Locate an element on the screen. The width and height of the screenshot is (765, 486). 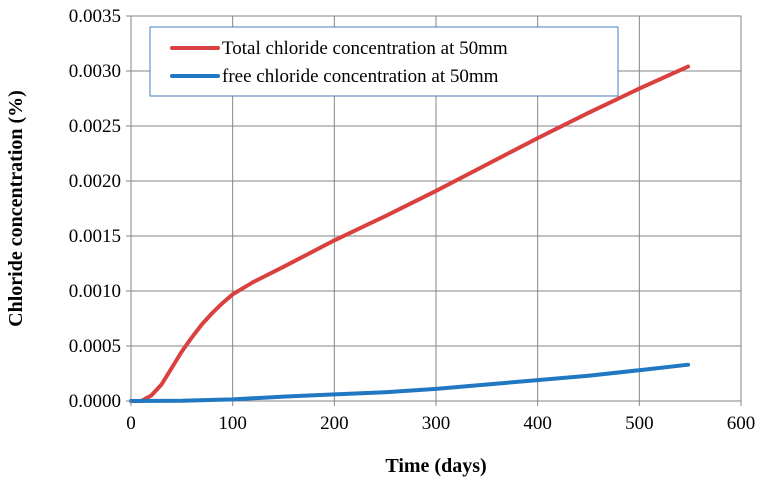
legend-label-total: Total chloride concentration at 50mm is located at coordinates (365, 48).